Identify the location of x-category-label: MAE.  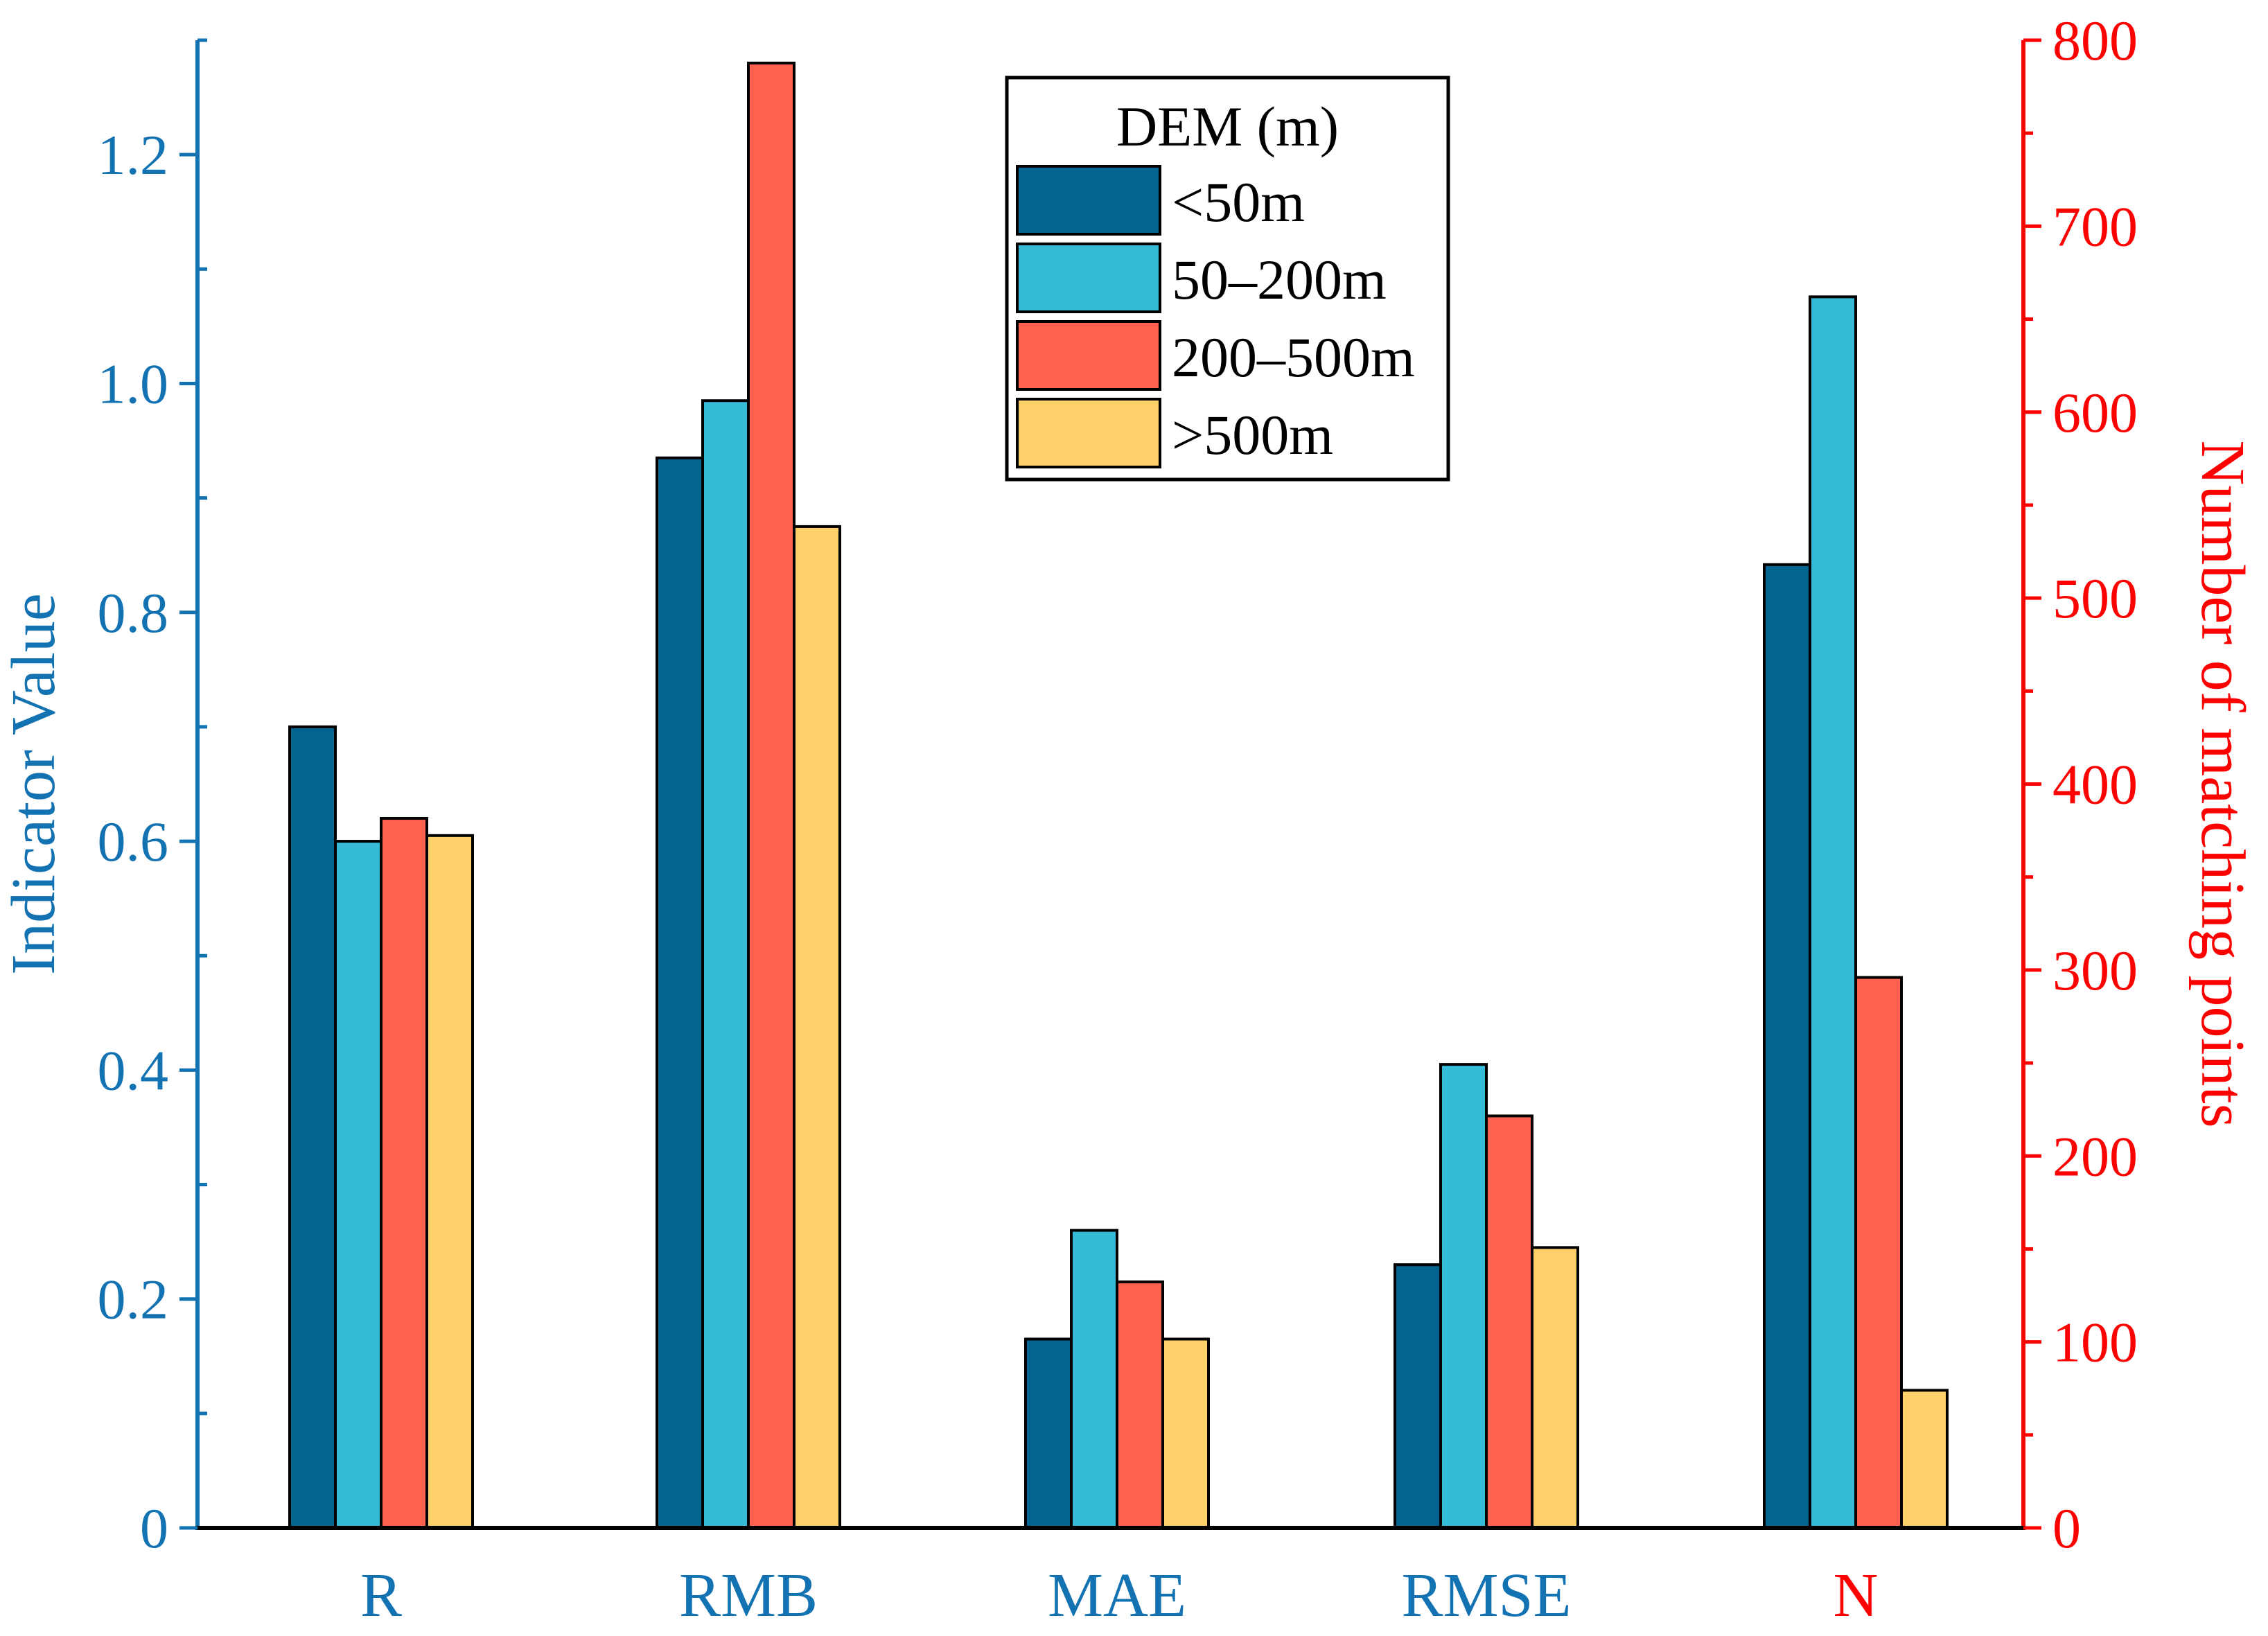
(1117, 1595).